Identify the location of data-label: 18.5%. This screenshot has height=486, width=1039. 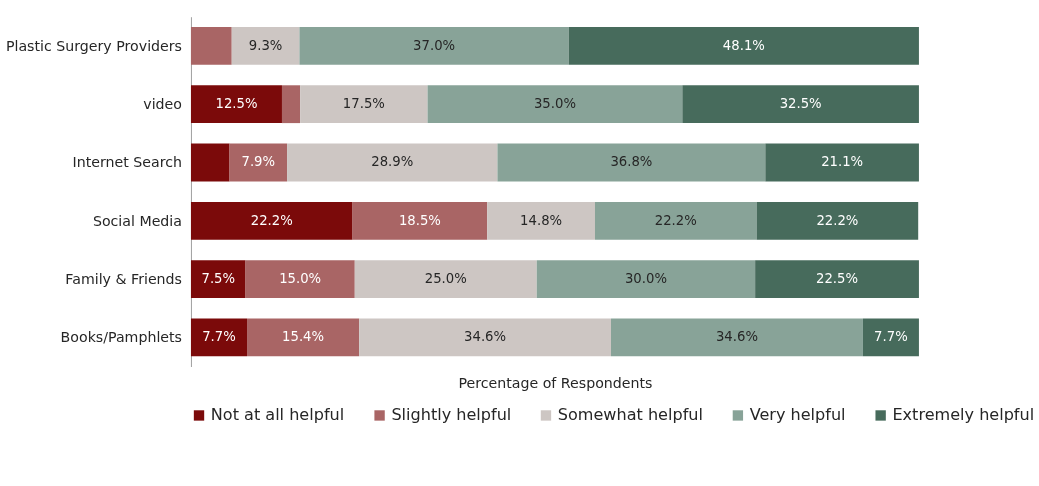
(419, 220).